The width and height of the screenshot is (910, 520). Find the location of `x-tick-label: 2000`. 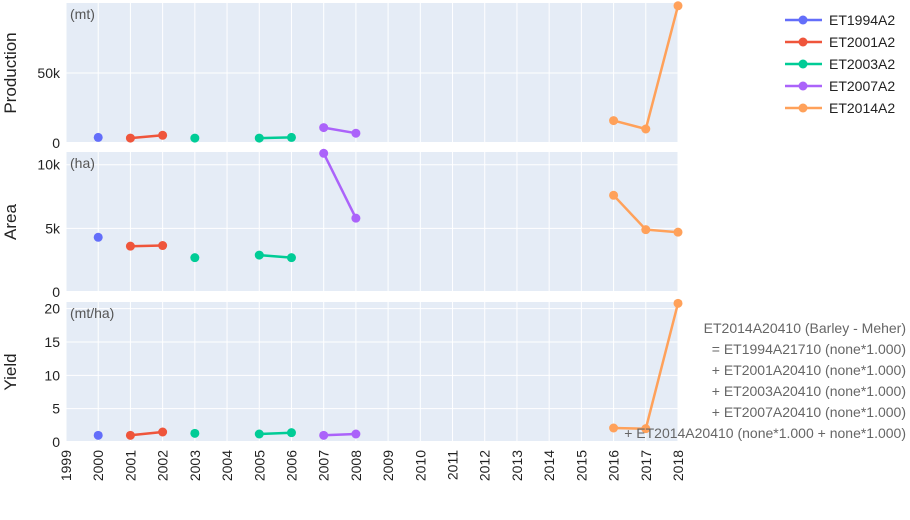

x-tick-label: 2000 is located at coordinates (98, 465).